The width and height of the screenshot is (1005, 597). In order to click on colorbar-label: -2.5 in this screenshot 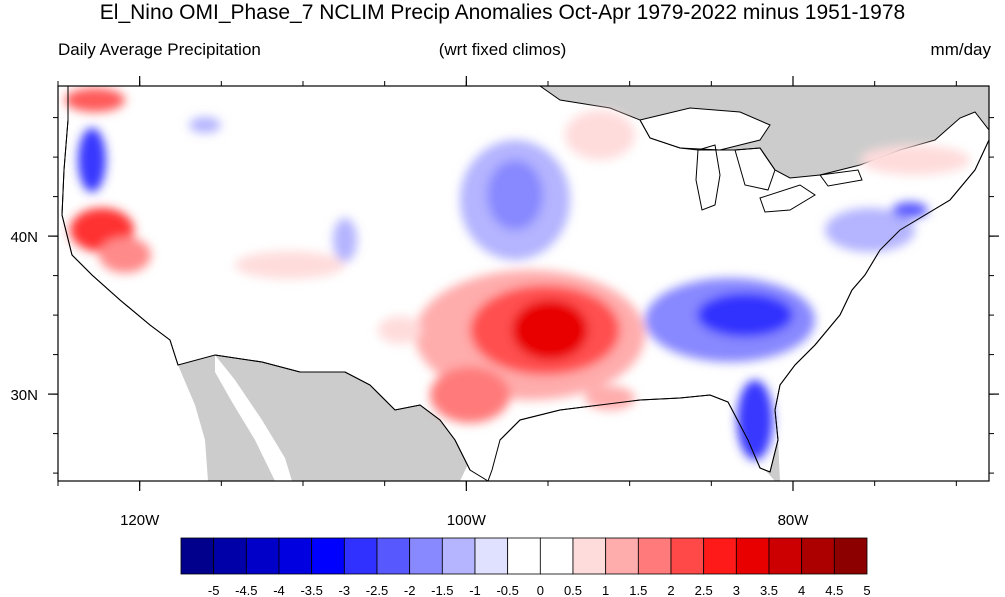, I will do `click(377, 590)`.